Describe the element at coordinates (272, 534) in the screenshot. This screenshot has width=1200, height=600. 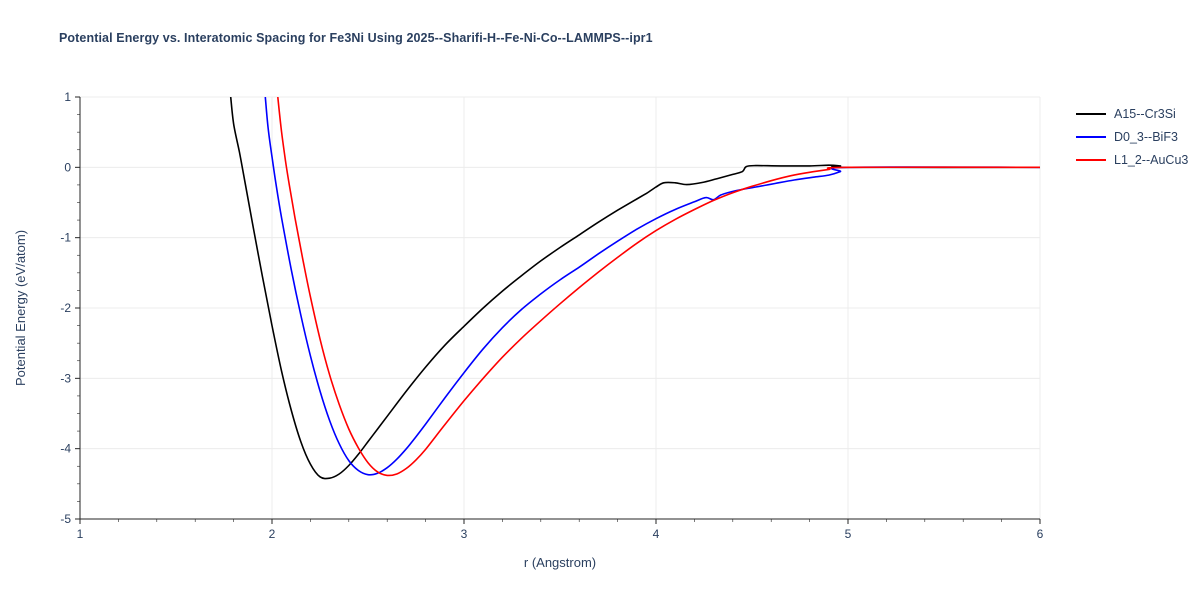
I see `x-tick-label: 2` at that location.